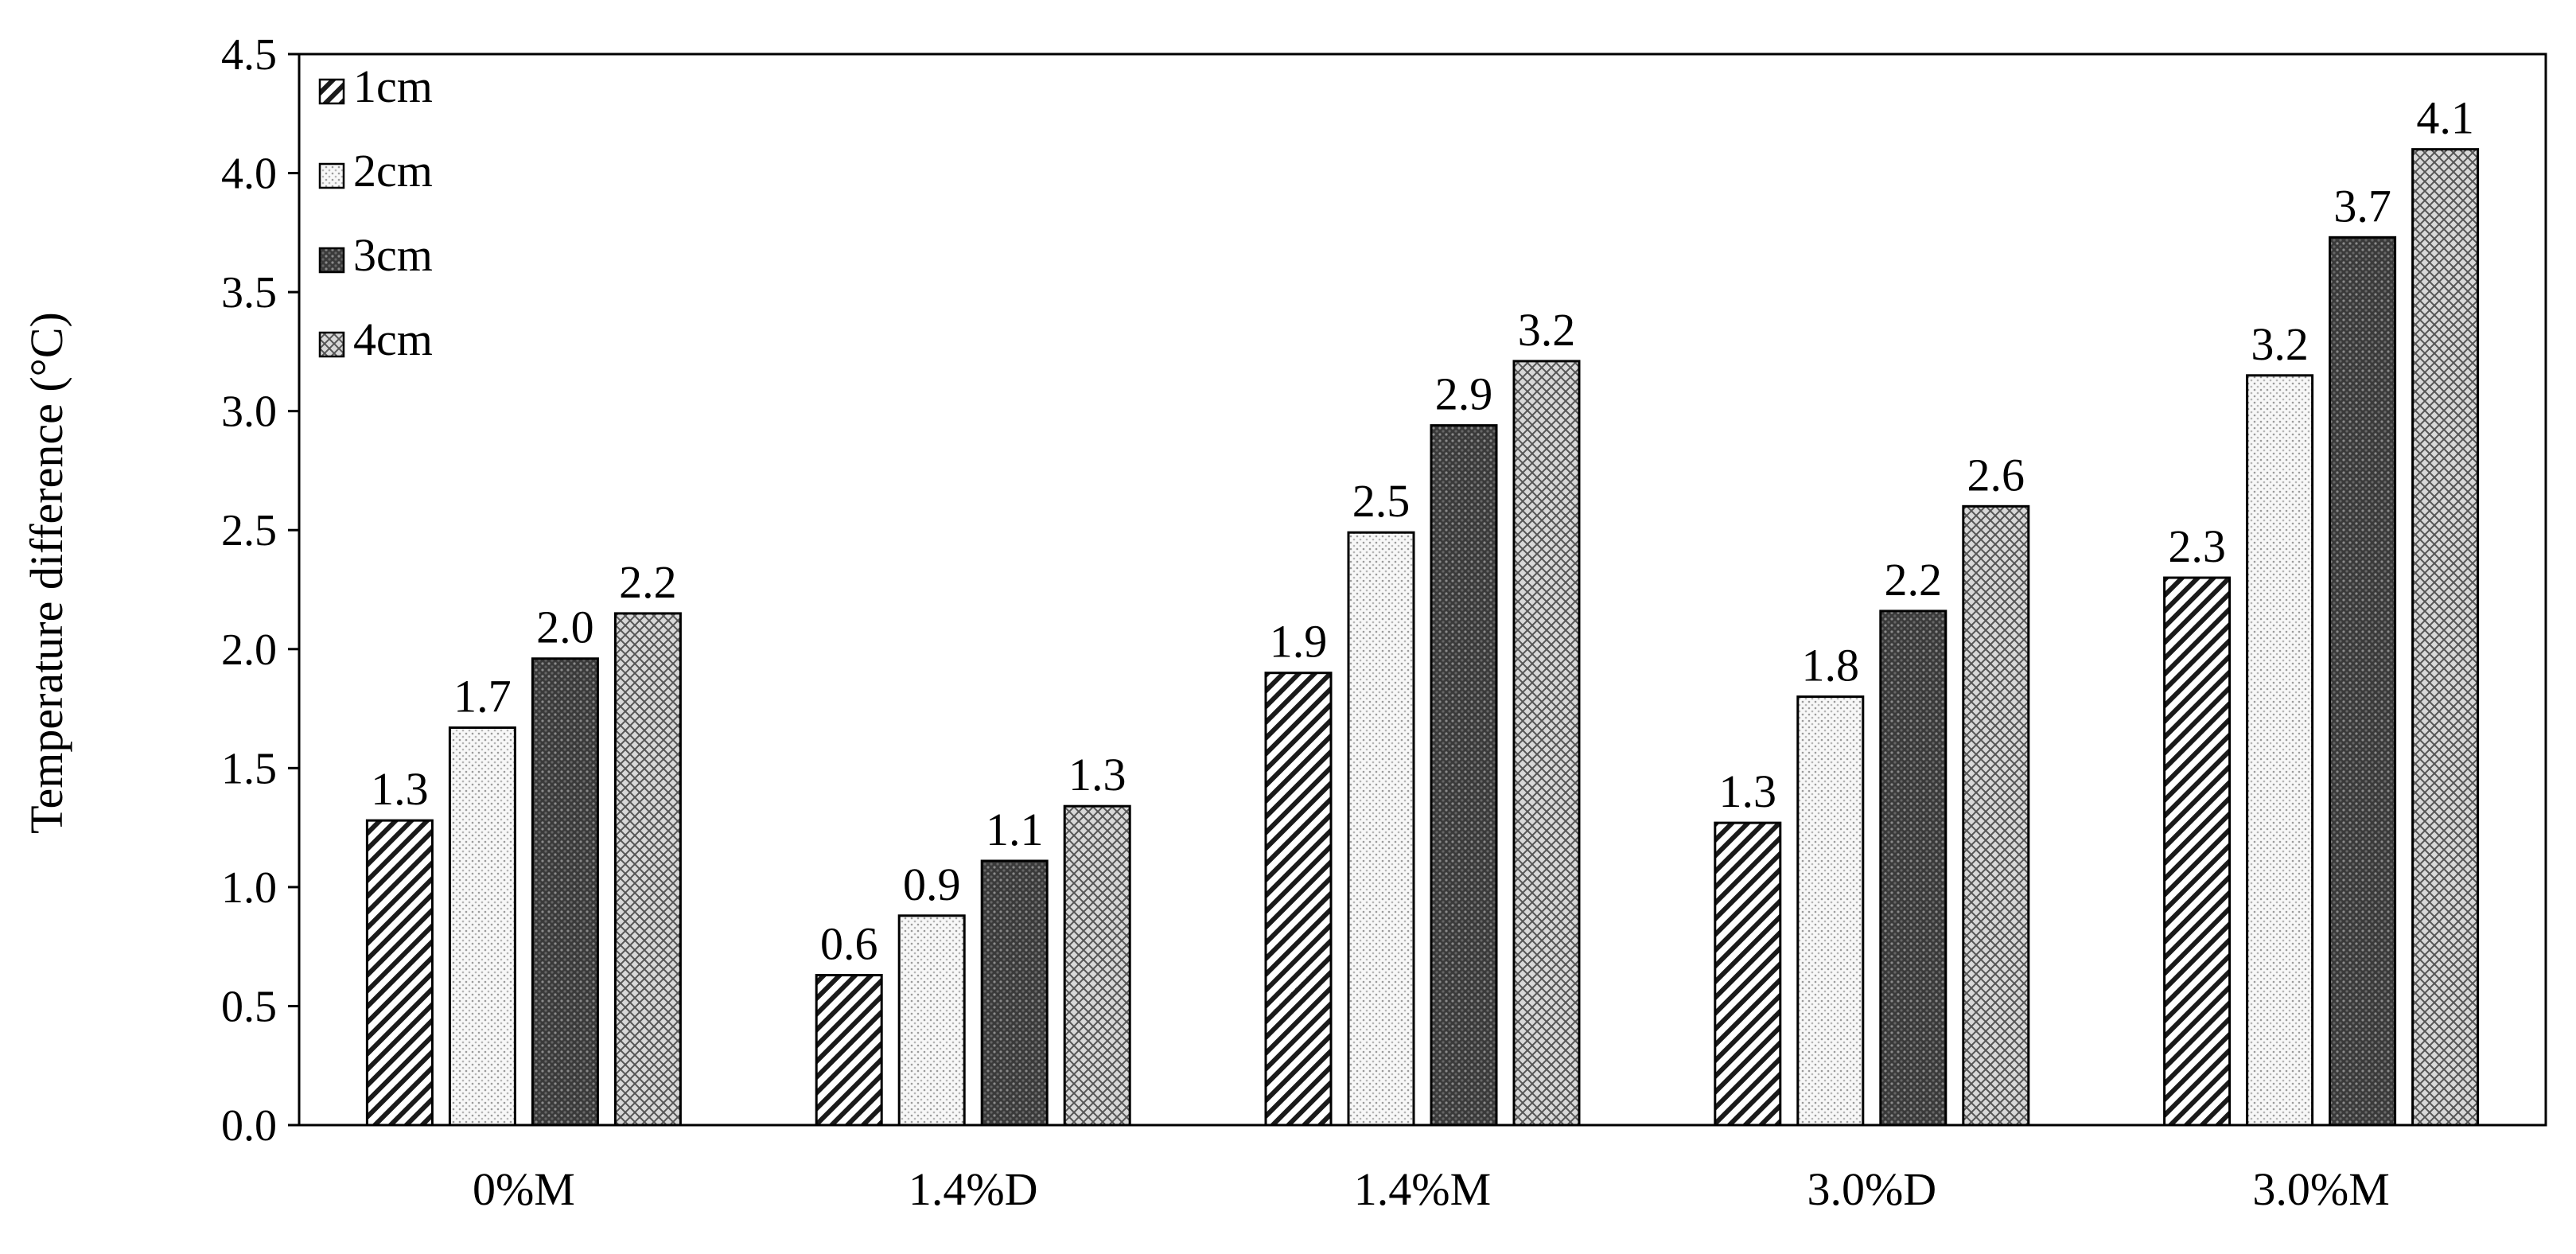 The image size is (2576, 1254). What do you see at coordinates (1464, 775) in the screenshot?
I see `bar-3cm-1.4%M` at bounding box center [1464, 775].